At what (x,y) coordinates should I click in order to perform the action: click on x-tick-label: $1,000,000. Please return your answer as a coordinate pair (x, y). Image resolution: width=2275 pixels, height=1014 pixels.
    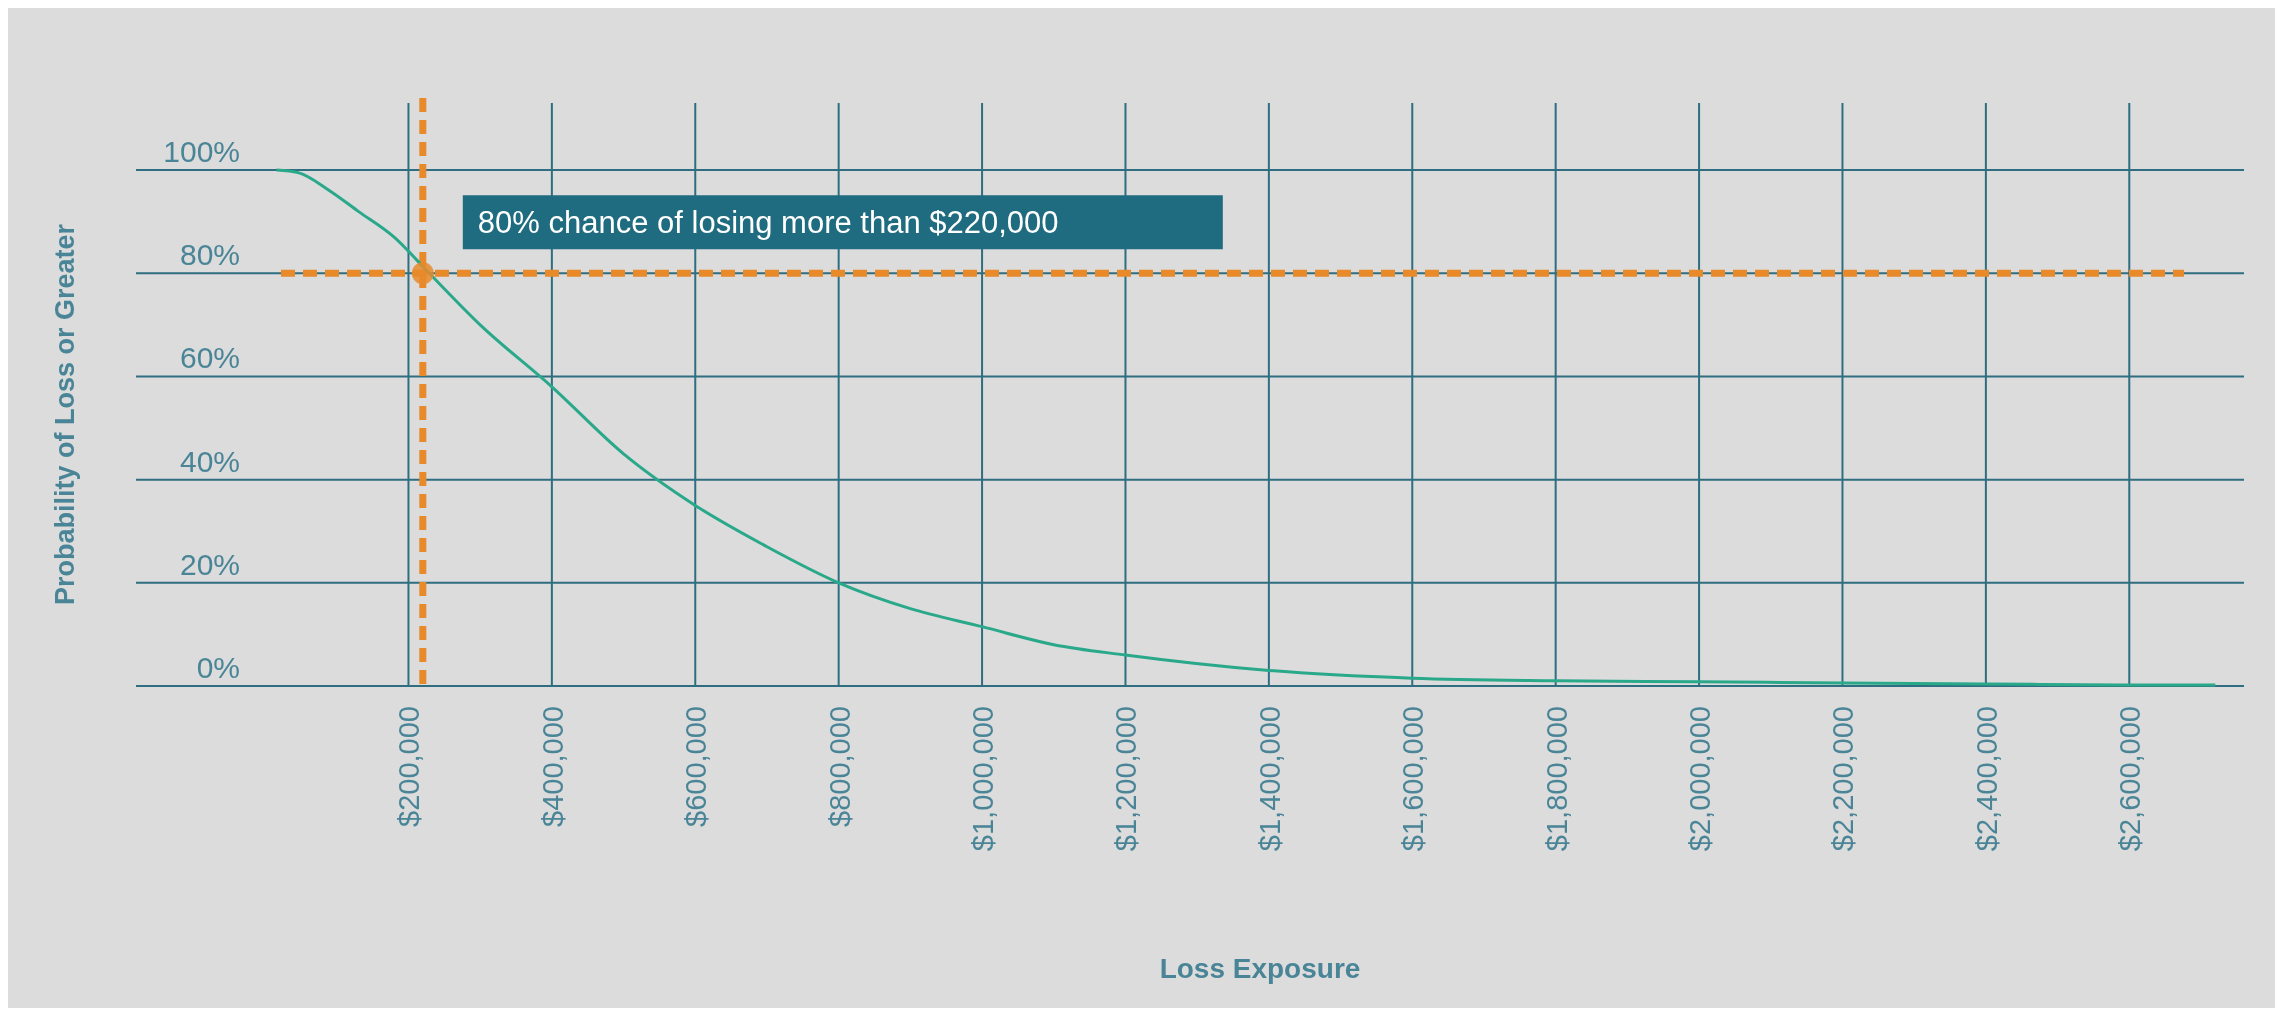
    Looking at the image, I should click on (983, 779).